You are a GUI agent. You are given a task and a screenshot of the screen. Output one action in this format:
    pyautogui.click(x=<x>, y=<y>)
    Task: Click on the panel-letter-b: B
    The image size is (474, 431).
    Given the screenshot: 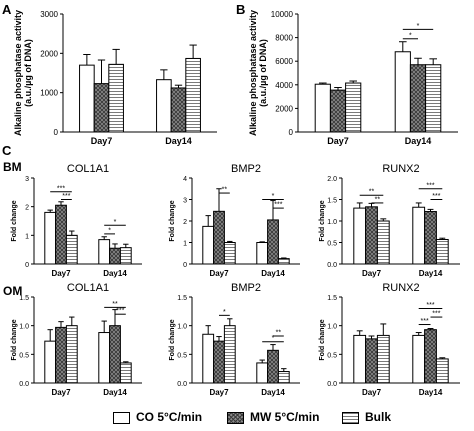 What is the action you would take?
    pyautogui.click(x=241, y=9)
    